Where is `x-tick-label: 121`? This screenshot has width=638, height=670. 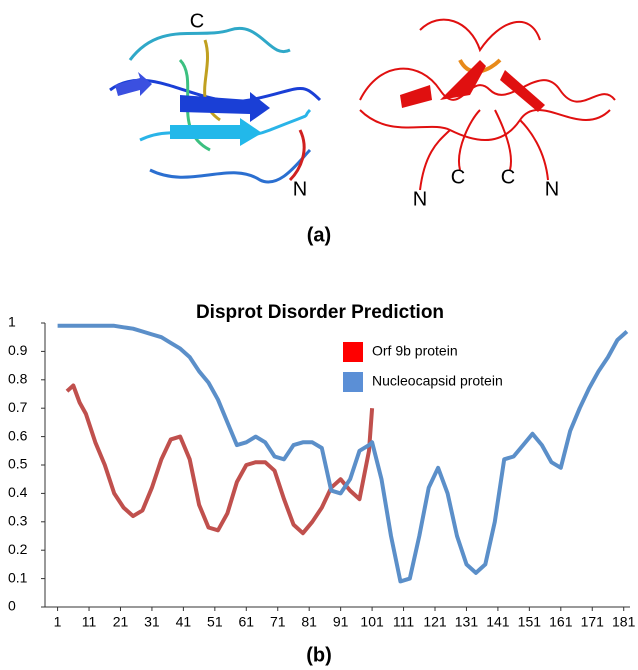
x-tick-label: 121 is located at coordinates (435, 622).